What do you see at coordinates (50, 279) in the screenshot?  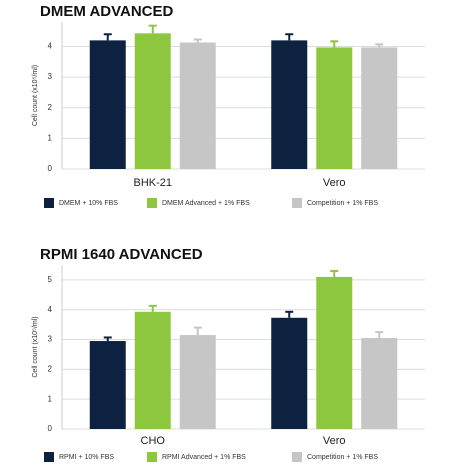 I see `y-tick-label: 5` at bounding box center [50, 279].